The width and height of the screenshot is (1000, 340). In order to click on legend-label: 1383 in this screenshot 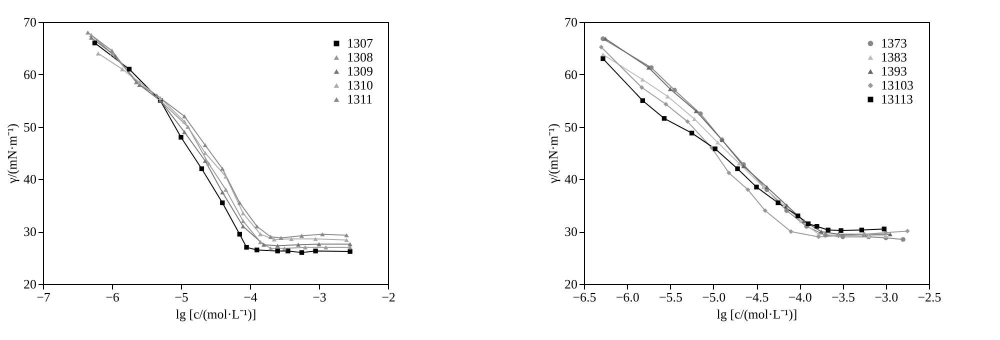, I will do `click(894, 57)`.